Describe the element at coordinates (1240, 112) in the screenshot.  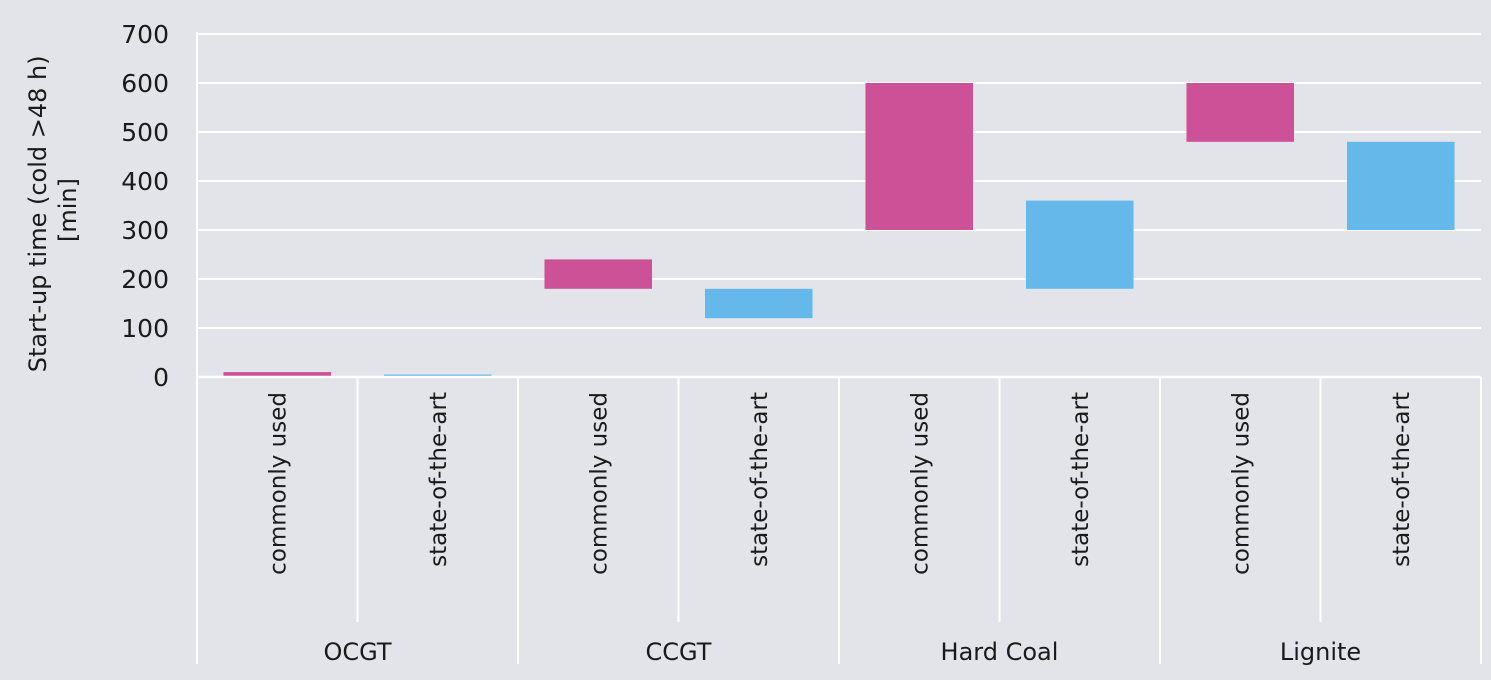
I see `bar-lignite-commonly-used` at that location.